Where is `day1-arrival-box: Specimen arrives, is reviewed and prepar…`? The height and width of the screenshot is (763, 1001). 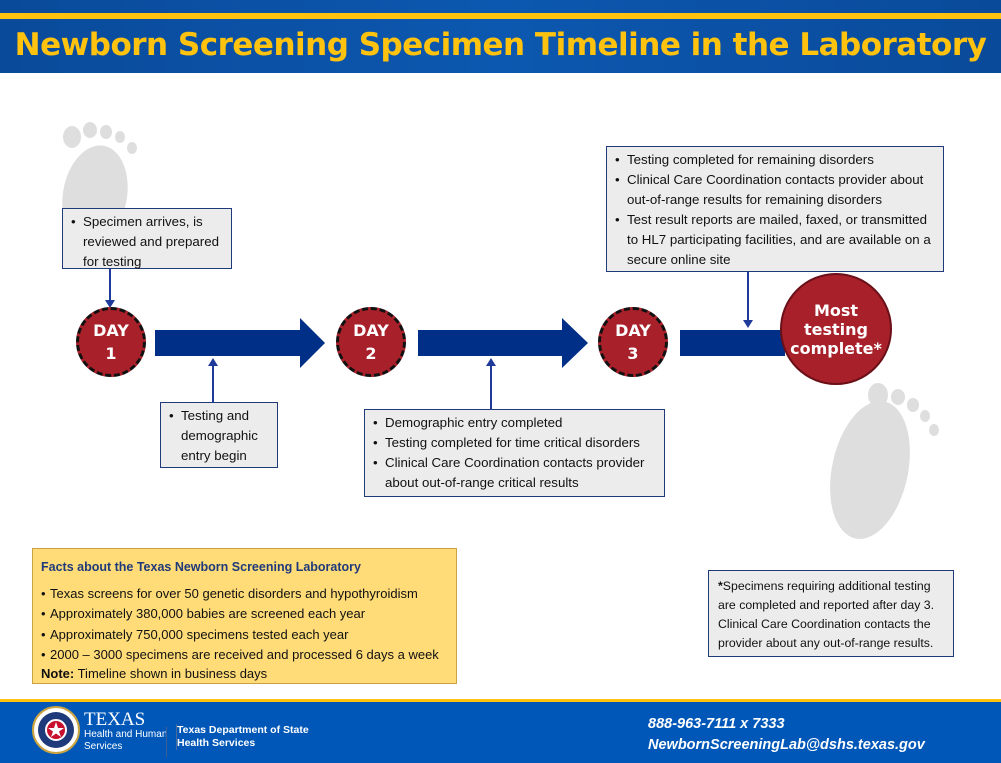
day1-arrival-box: Specimen arrives, is reviewed and prepar… is located at coordinates (147, 238).